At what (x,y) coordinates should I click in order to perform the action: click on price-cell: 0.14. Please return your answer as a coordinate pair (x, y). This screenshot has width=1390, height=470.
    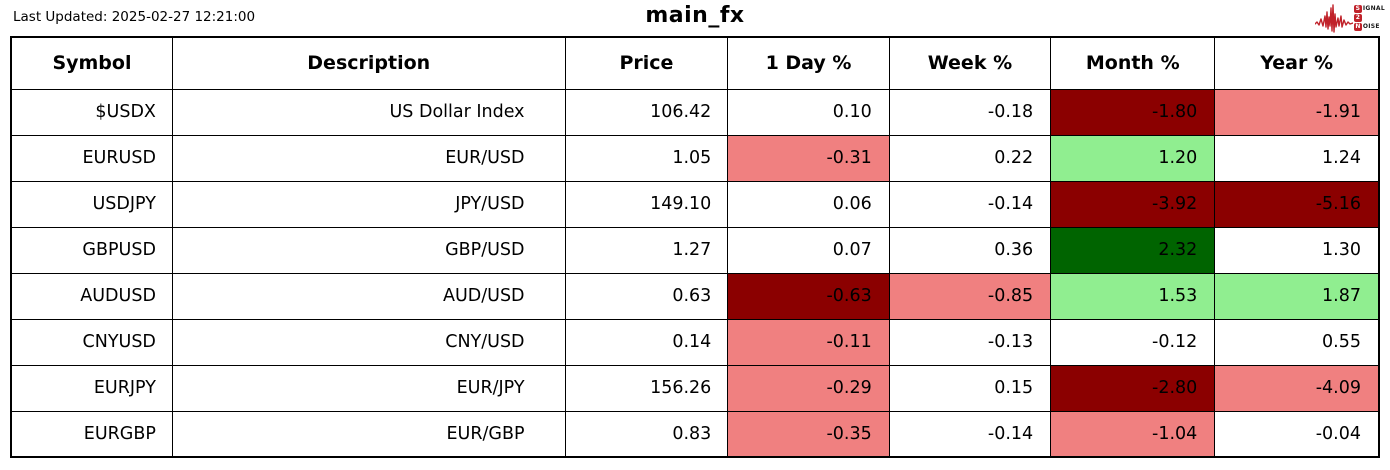
    Looking at the image, I should click on (646, 342).